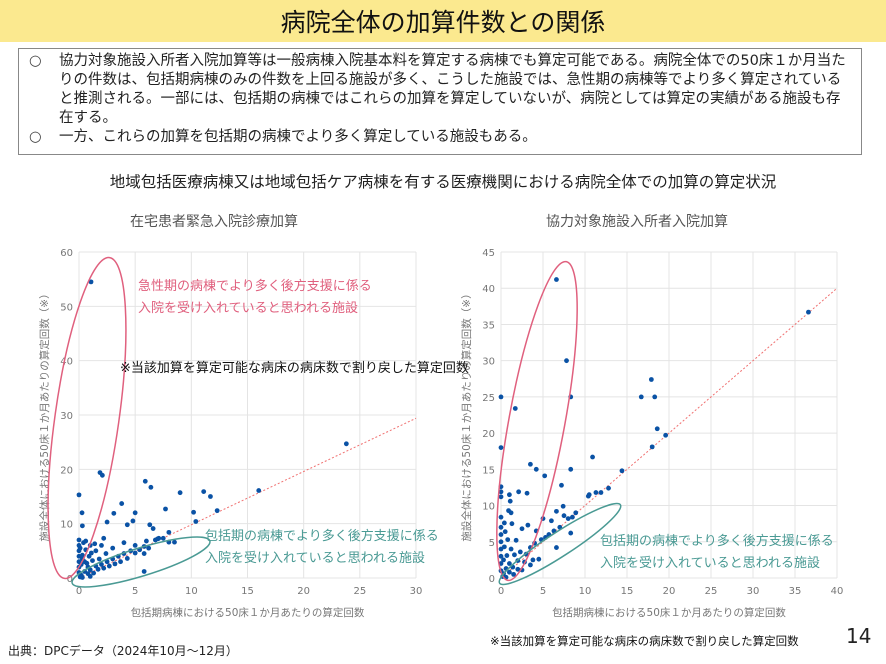 This screenshot has width=886, height=664. Describe the element at coordinates (753, 591) in the screenshot. I see `x-tick-label: 30` at that location.